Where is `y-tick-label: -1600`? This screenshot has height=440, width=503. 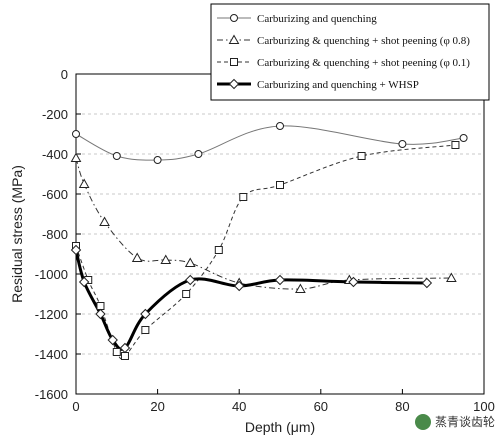
y-tick-label: -1600 is located at coordinates (51, 394).